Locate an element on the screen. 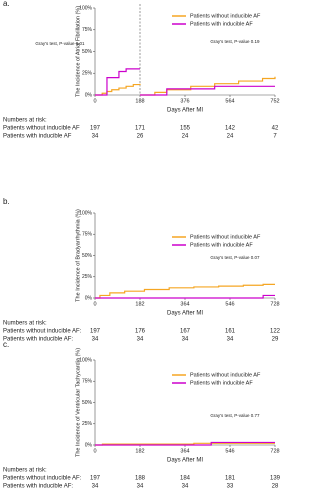 The width and height of the screenshot is (320, 500). x-tick-label: 564 is located at coordinates (229, 101).